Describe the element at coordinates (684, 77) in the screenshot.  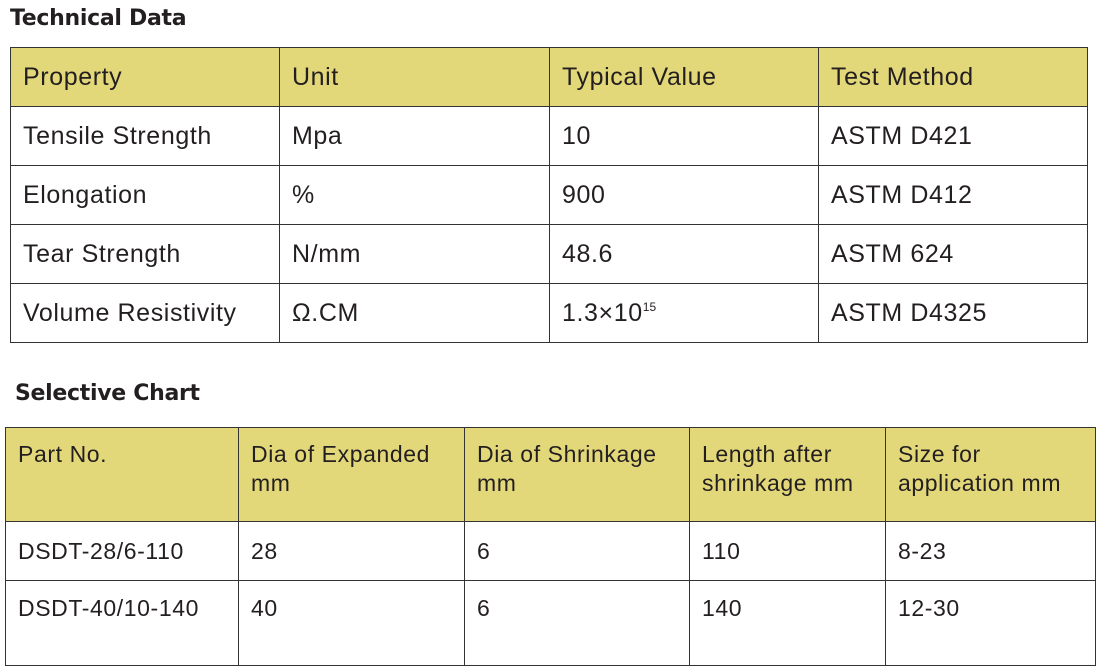
I see `header-typical-value: Typical Value` at that location.